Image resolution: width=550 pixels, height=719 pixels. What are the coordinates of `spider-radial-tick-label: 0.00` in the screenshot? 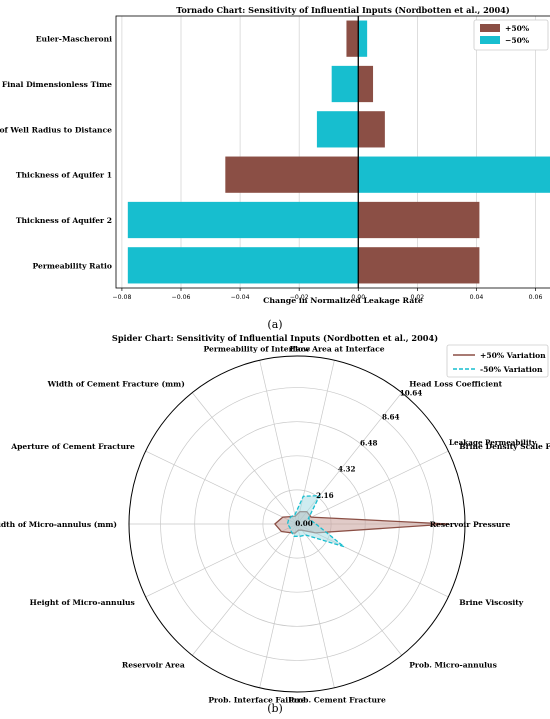 It's located at (304, 523).